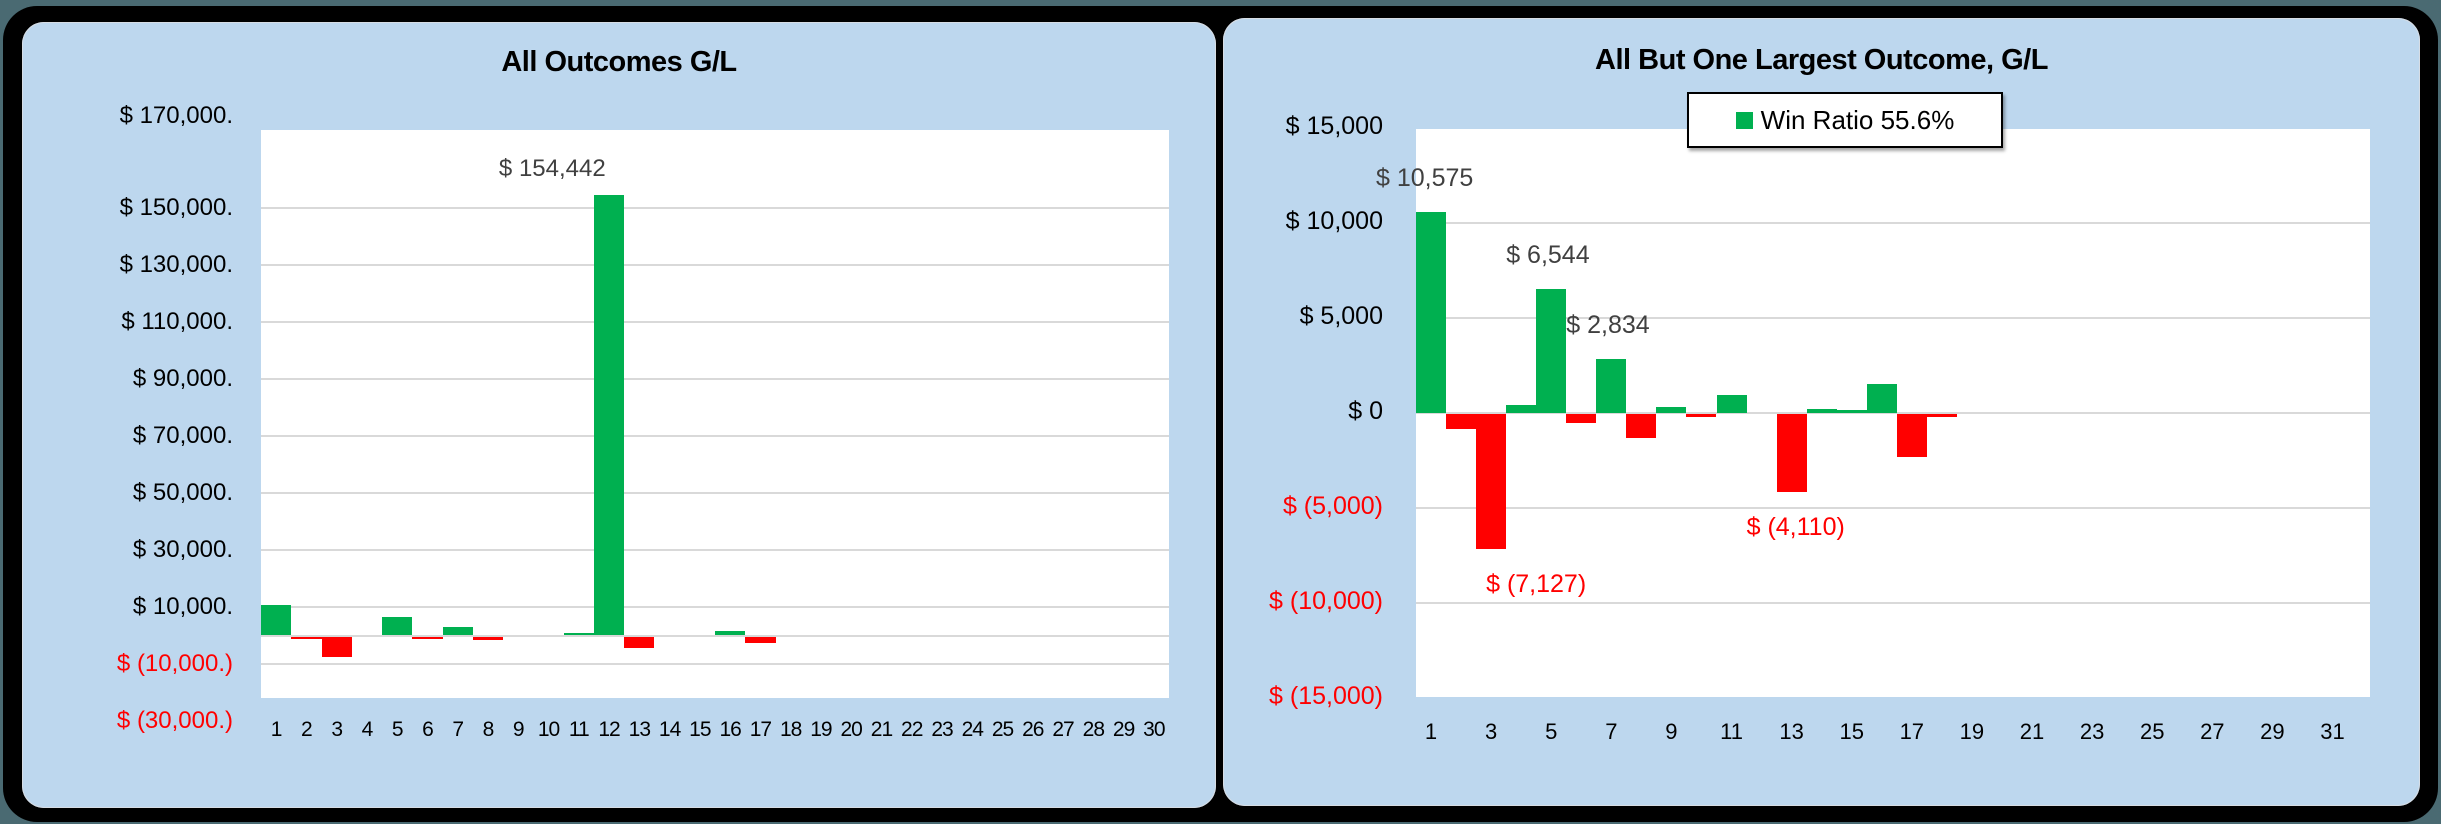 This screenshot has height=824, width=2441. Describe the element at coordinates (397, 729) in the screenshot. I see `x-tick-label: 5` at that location.